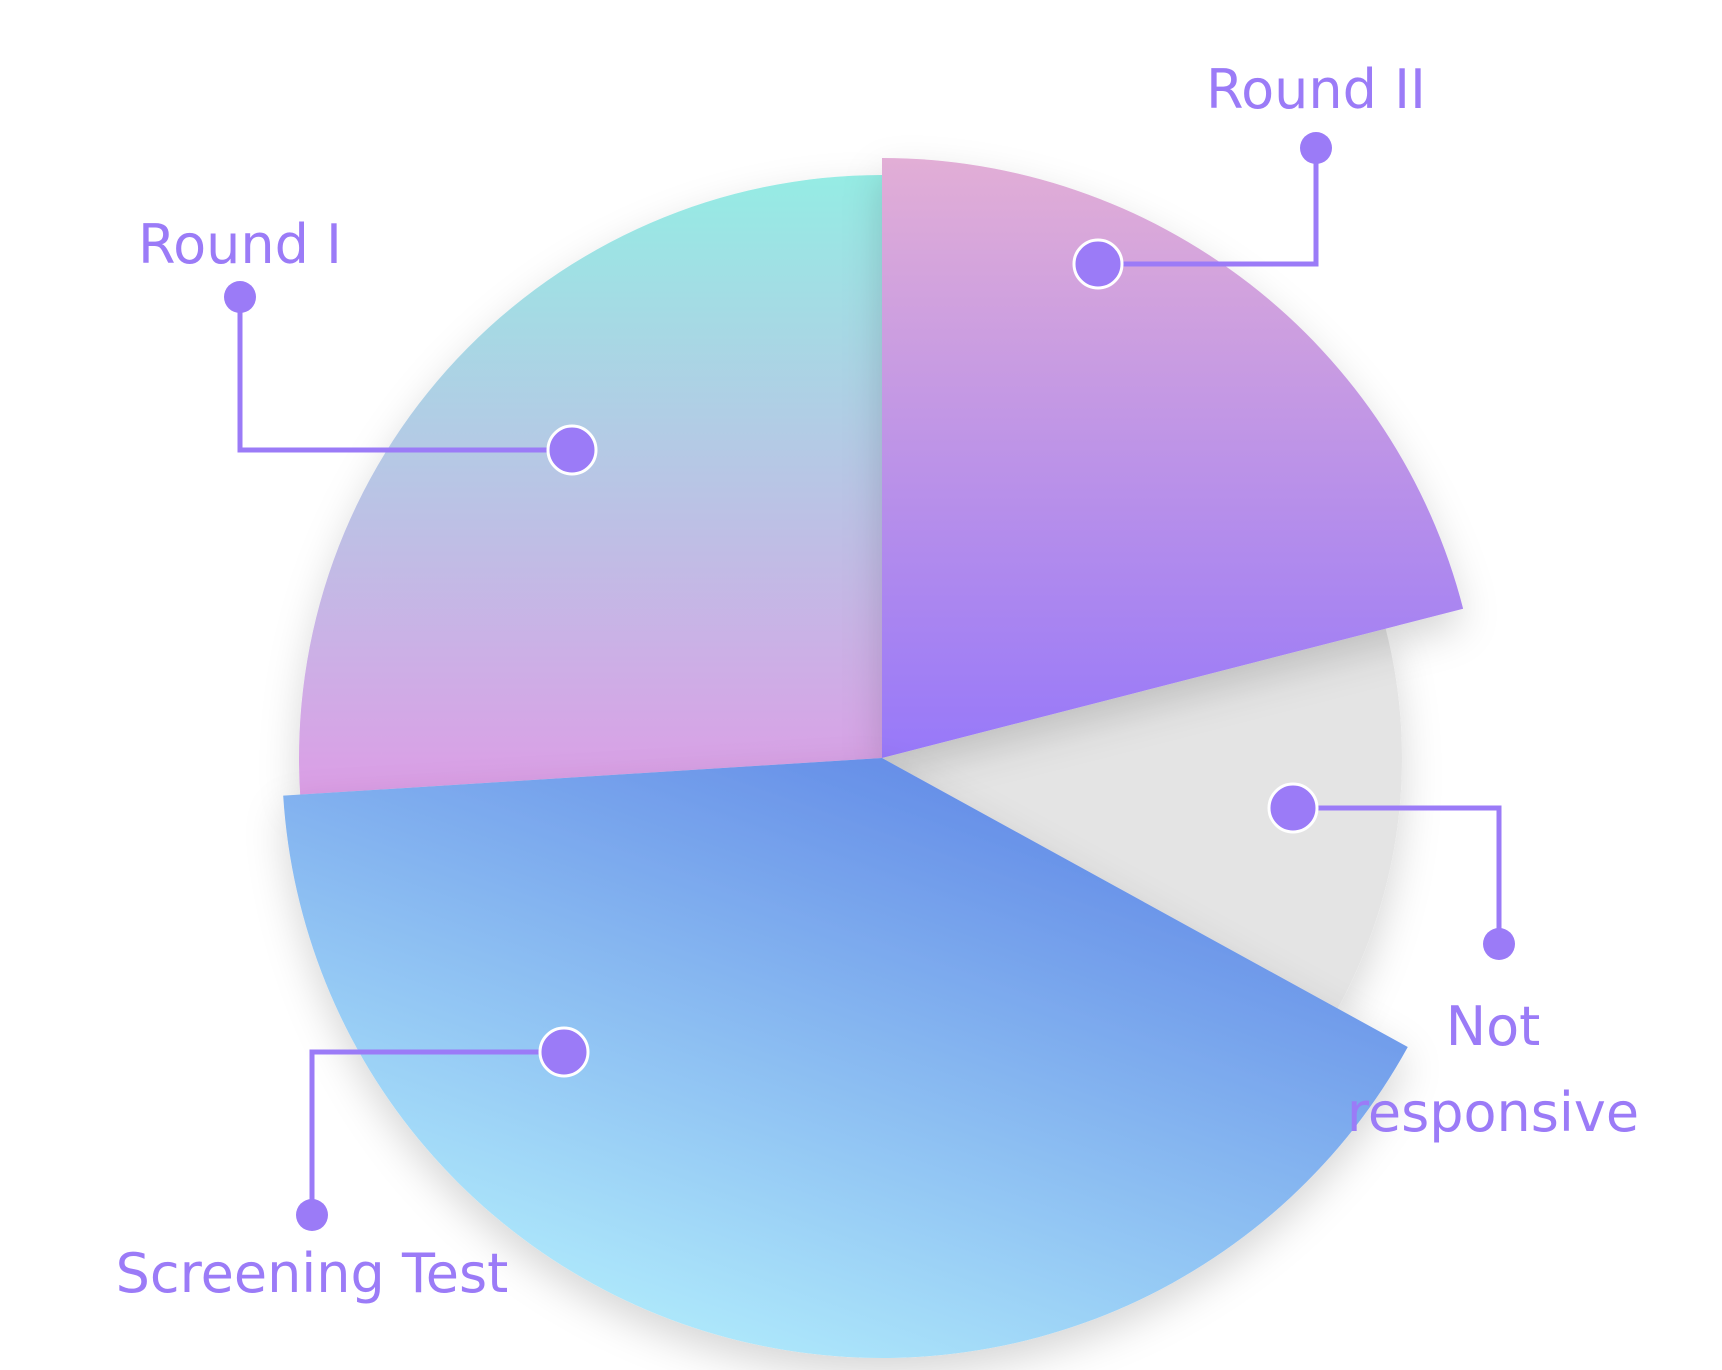  I want to click on callout-end-dot-round-ii, so click(1316, 148).